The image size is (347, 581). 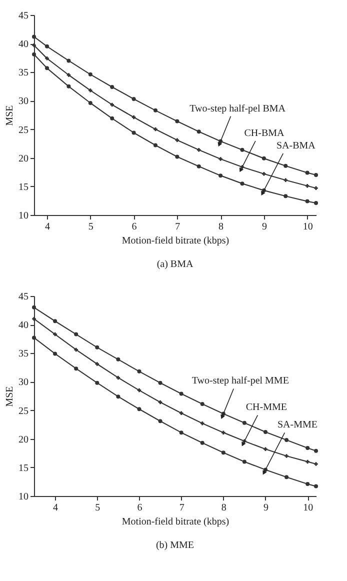 What do you see at coordinates (240, 381) in the screenshot?
I see `series-label: Two-step half-pel MME` at bounding box center [240, 381].